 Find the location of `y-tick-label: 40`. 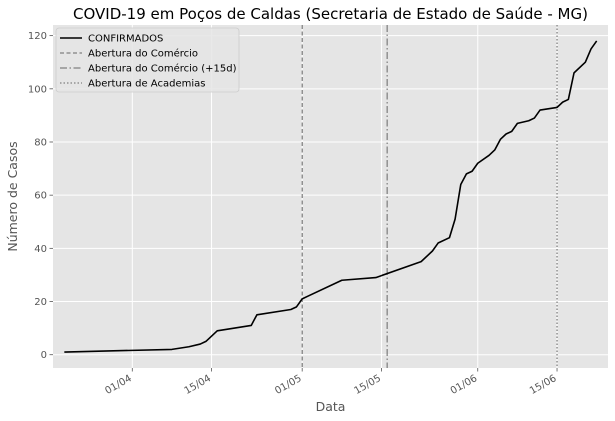

y-tick-label: 40 is located at coordinates (40, 249).